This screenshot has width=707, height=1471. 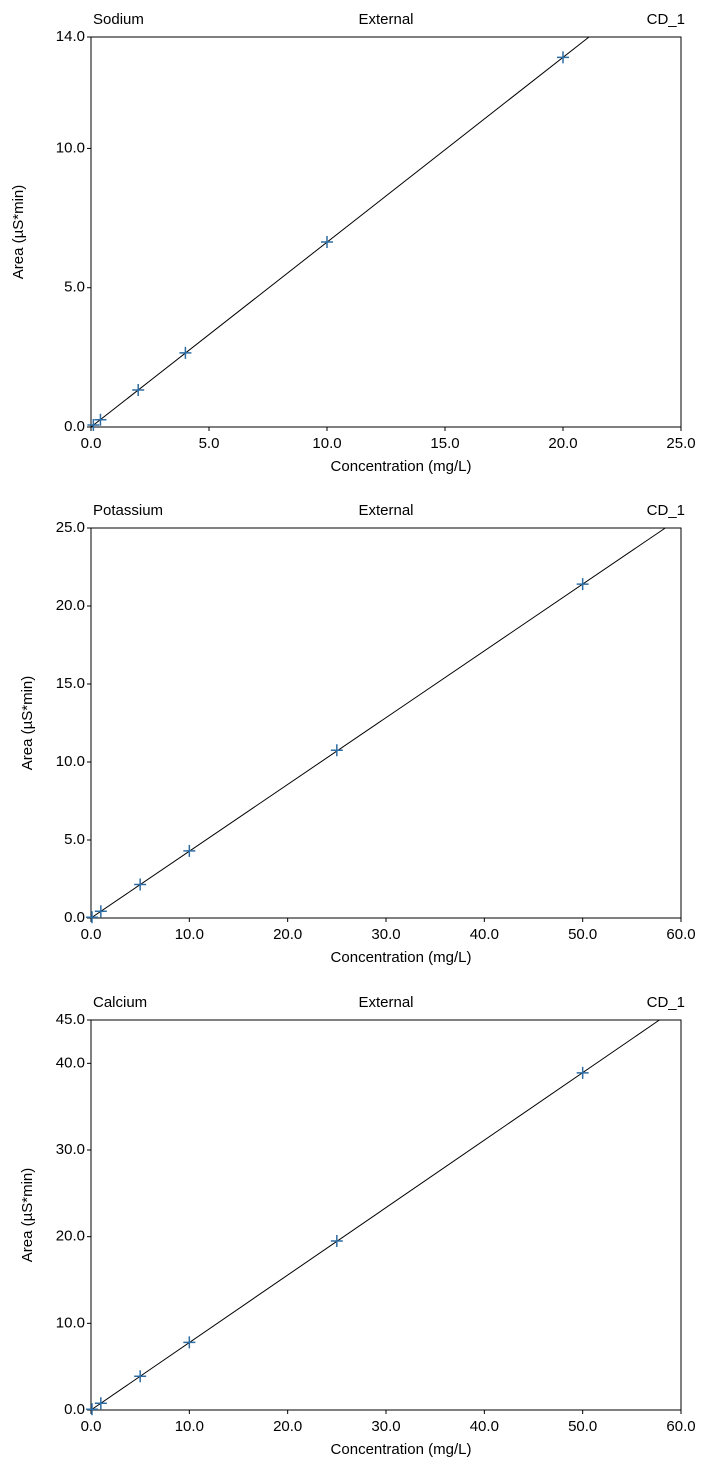 What do you see at coordinates (120, 1002) in the screenshot?
I see `chart-title: Calcium` at bounding box center [120, 1002].